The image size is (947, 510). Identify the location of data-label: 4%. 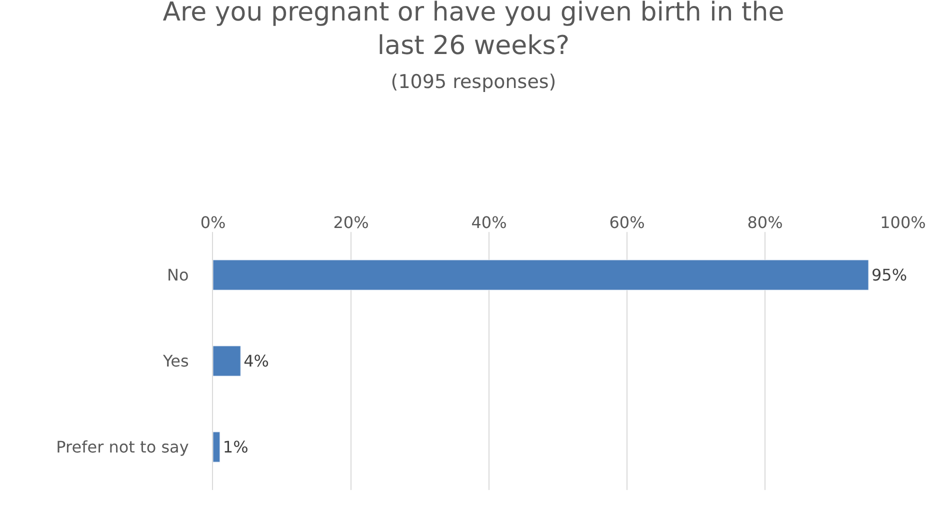
(256, 361).